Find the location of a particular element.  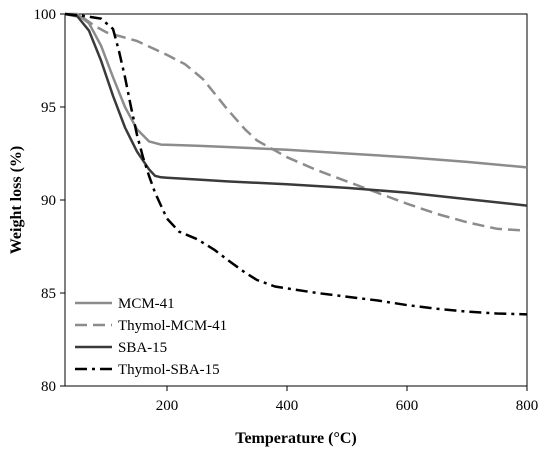

x-tick-label: 800 is located at coordinates (527, 406).